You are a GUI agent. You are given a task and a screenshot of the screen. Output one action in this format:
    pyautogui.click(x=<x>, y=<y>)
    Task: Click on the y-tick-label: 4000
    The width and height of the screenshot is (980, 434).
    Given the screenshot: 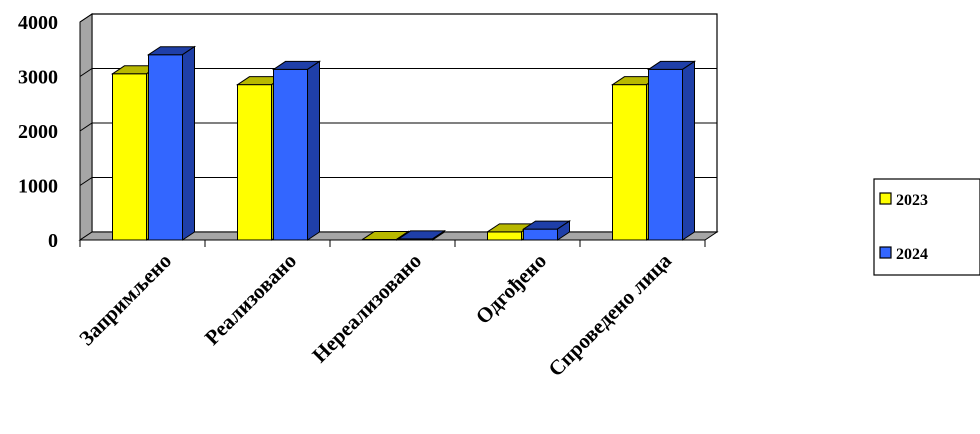 What is the action you would take?
    pyautogui.click(x=38, y=23)
    